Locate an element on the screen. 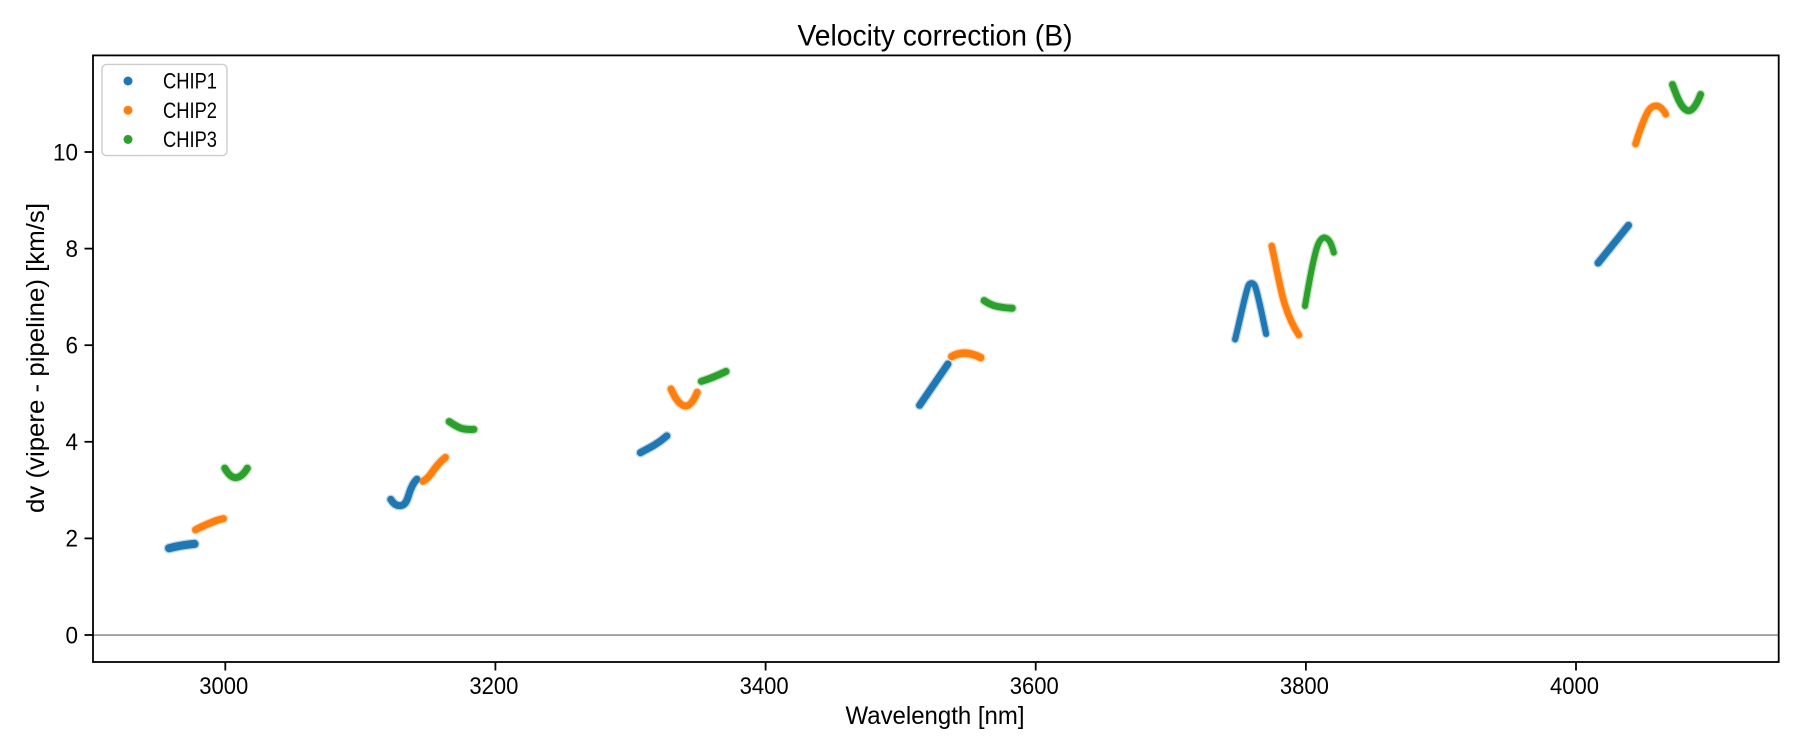 The height and width of the screenshot is (750, 1800). svg-text: 3200 is located at coordinates (493, 686).